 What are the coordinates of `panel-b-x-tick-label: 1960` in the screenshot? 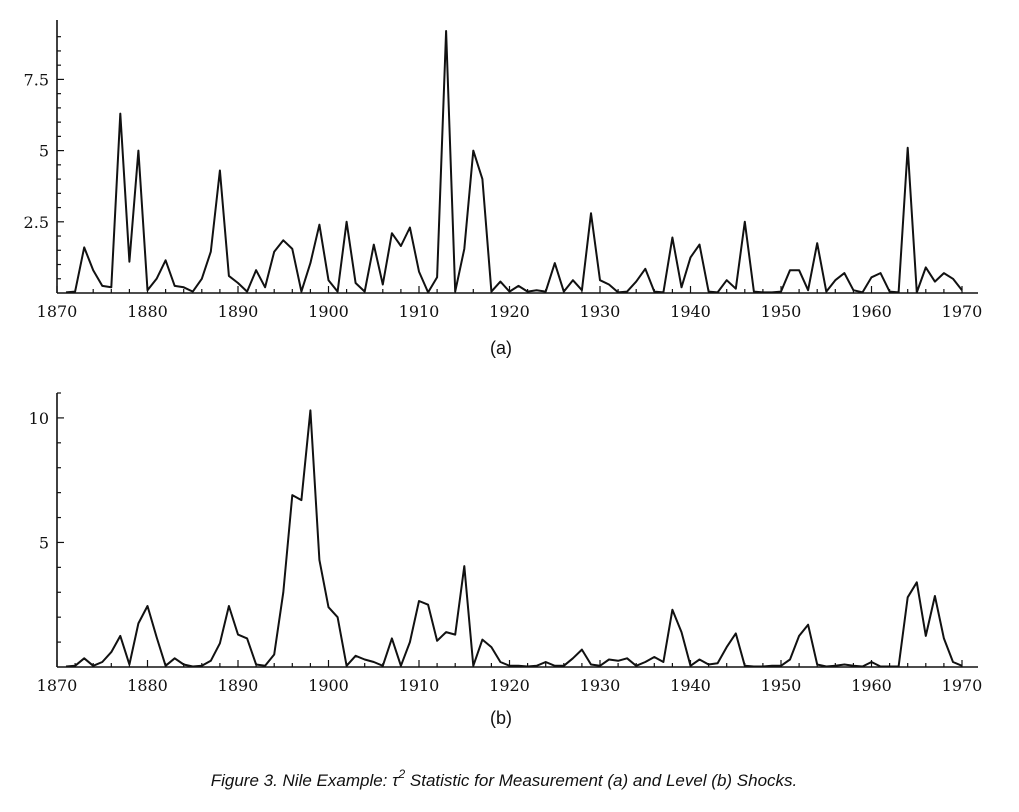 It's located at (871, 685).